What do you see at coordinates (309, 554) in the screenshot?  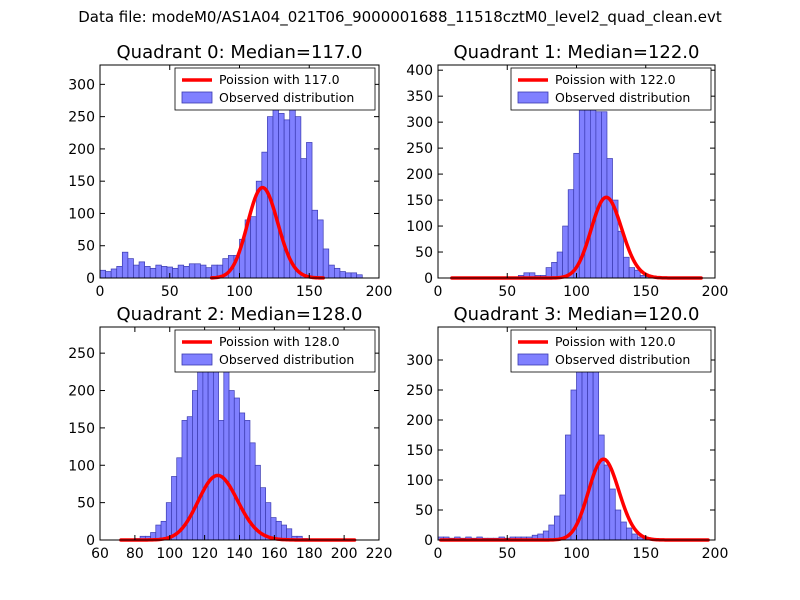 I see `x-tick-label: 180` at bounding box center [309, 554].